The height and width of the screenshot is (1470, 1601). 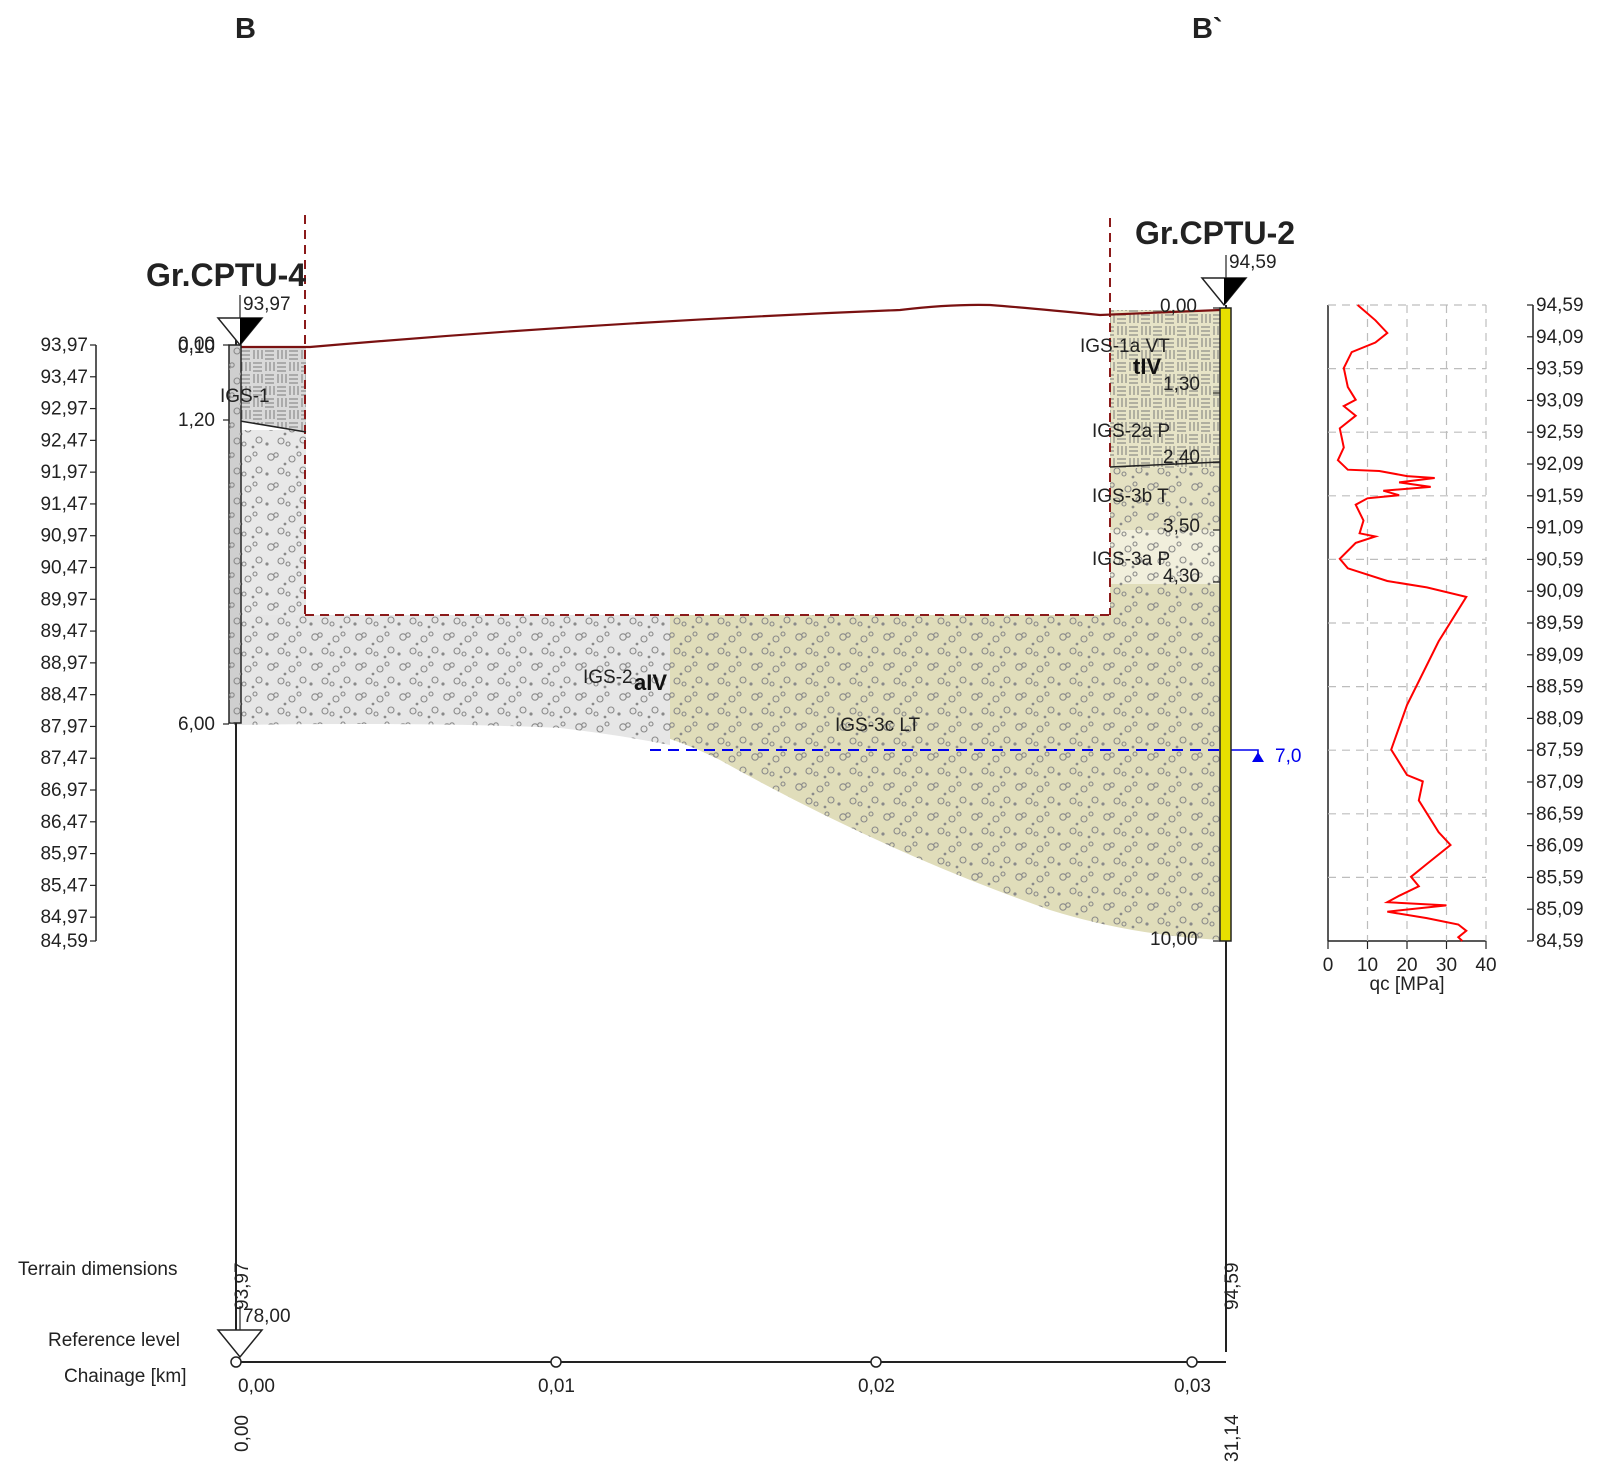 What do you see at coordinates (1407, 984) in the screenshot?
I see `qc-x-axis-label: qc [MPa]` at bounding box center [1407, 984].